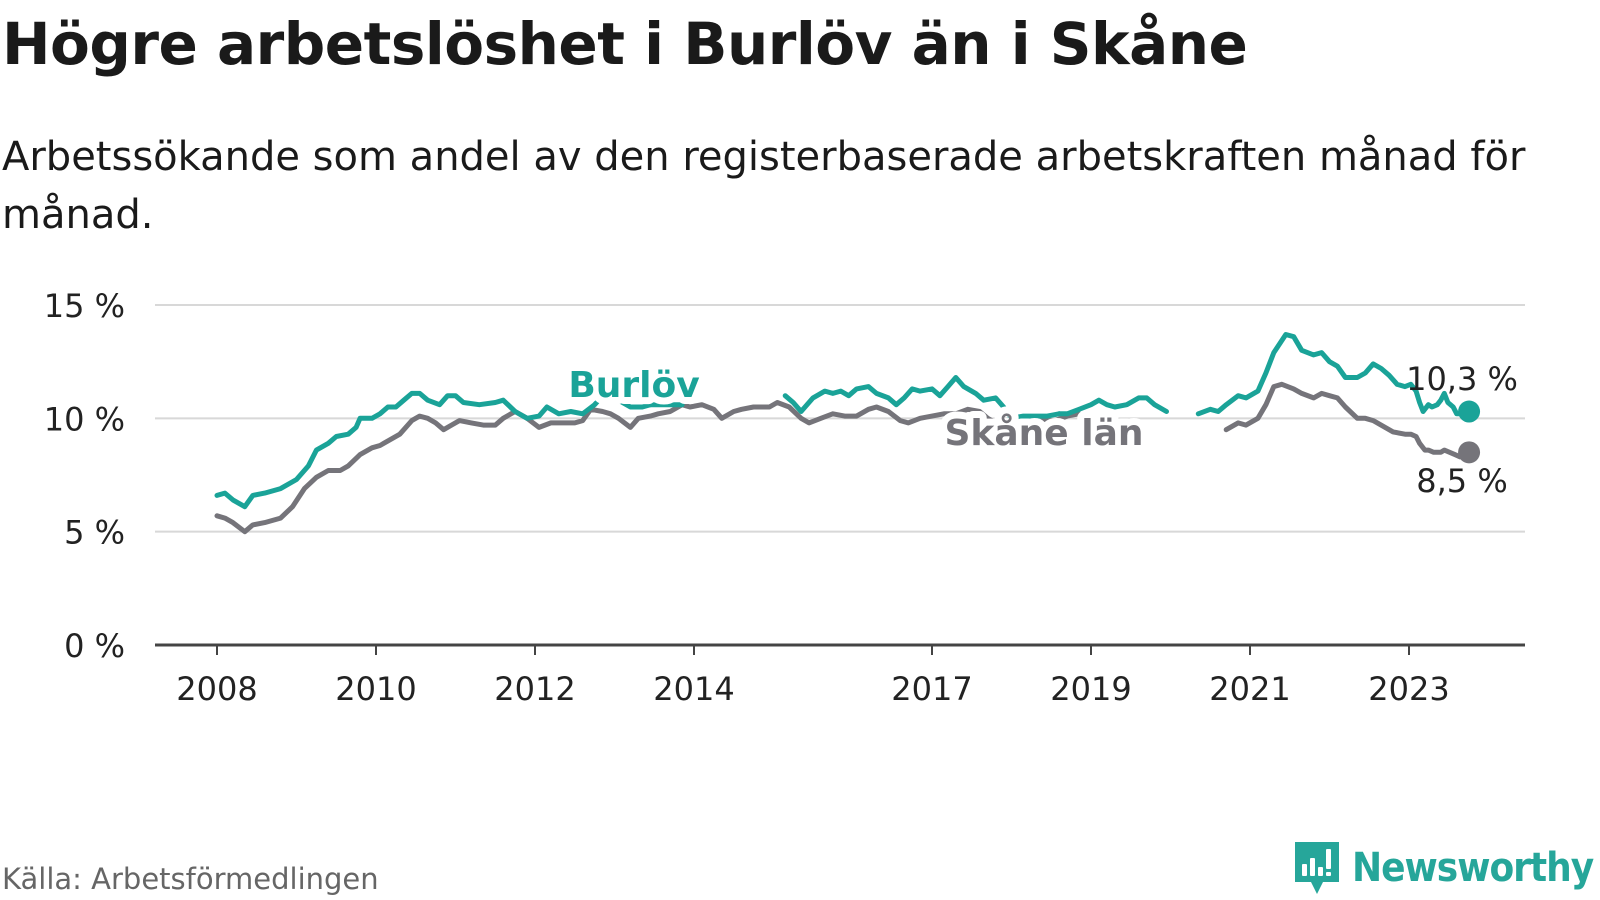  What do you see at coordinates (375, 689) in the screenshot?
I see `x-tick-label: 2010` at bounding box center [375, 689].